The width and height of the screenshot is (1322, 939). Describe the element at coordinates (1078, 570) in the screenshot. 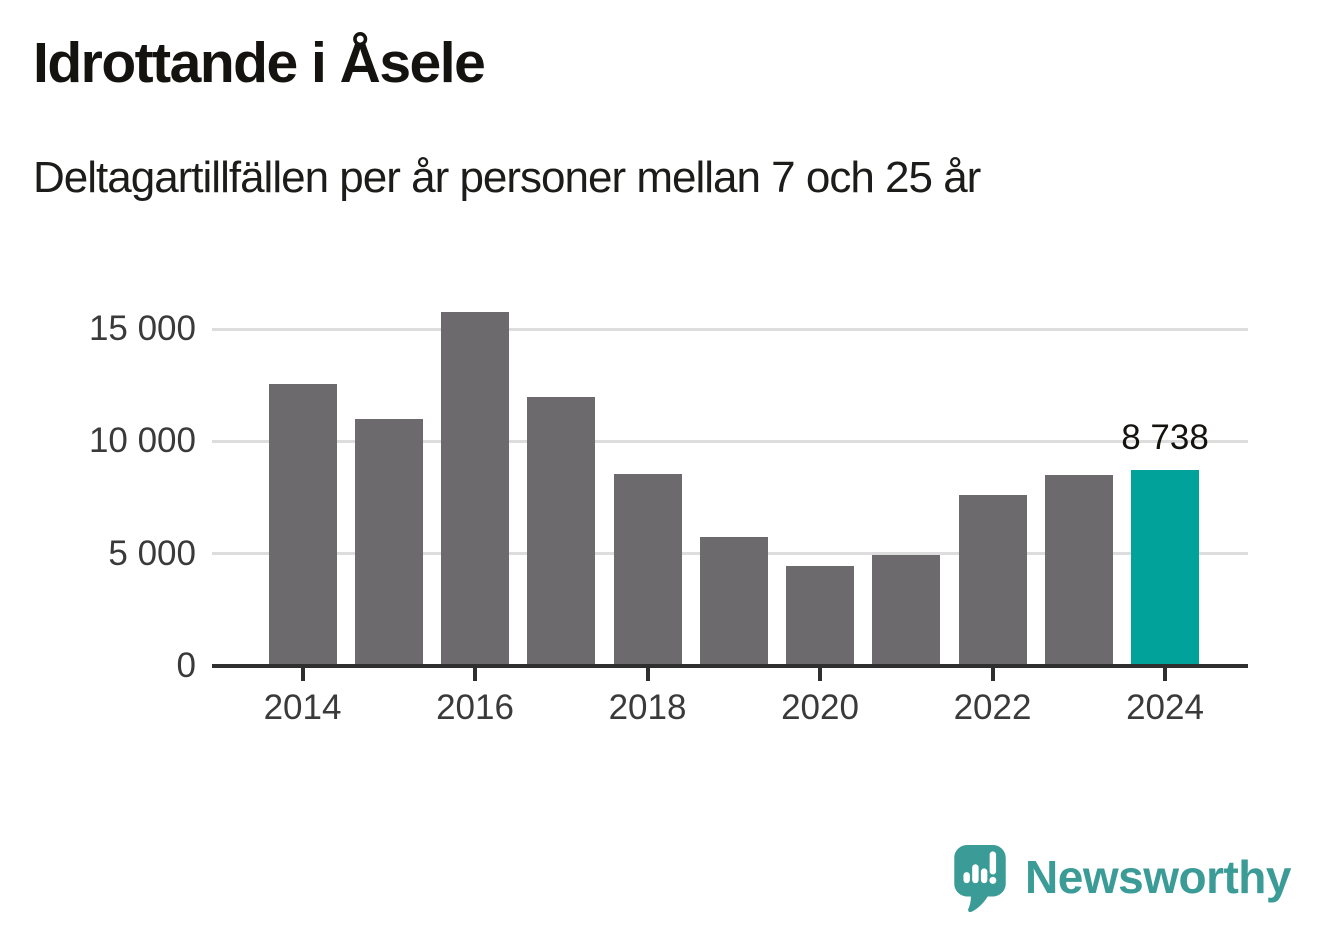

I see `bar-2023` at that location.